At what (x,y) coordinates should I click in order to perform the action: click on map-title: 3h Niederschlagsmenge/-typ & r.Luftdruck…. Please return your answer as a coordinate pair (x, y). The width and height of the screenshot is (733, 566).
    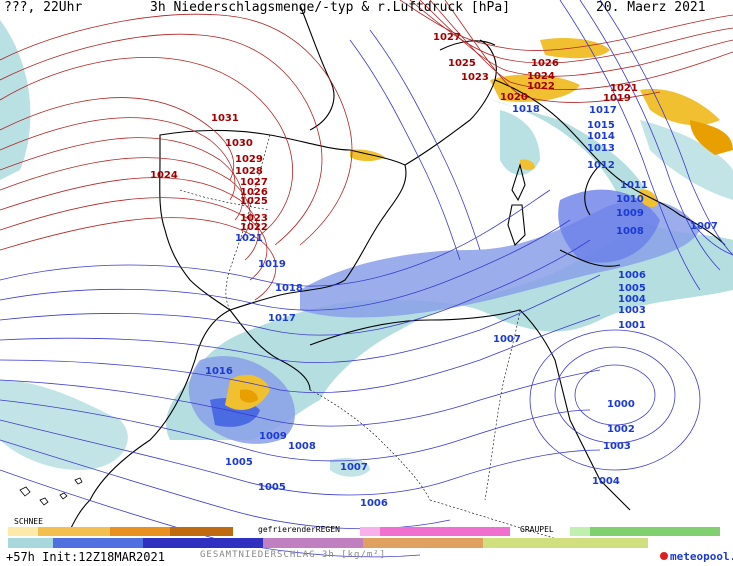
    Looking at the image, I should click on (330, 7).